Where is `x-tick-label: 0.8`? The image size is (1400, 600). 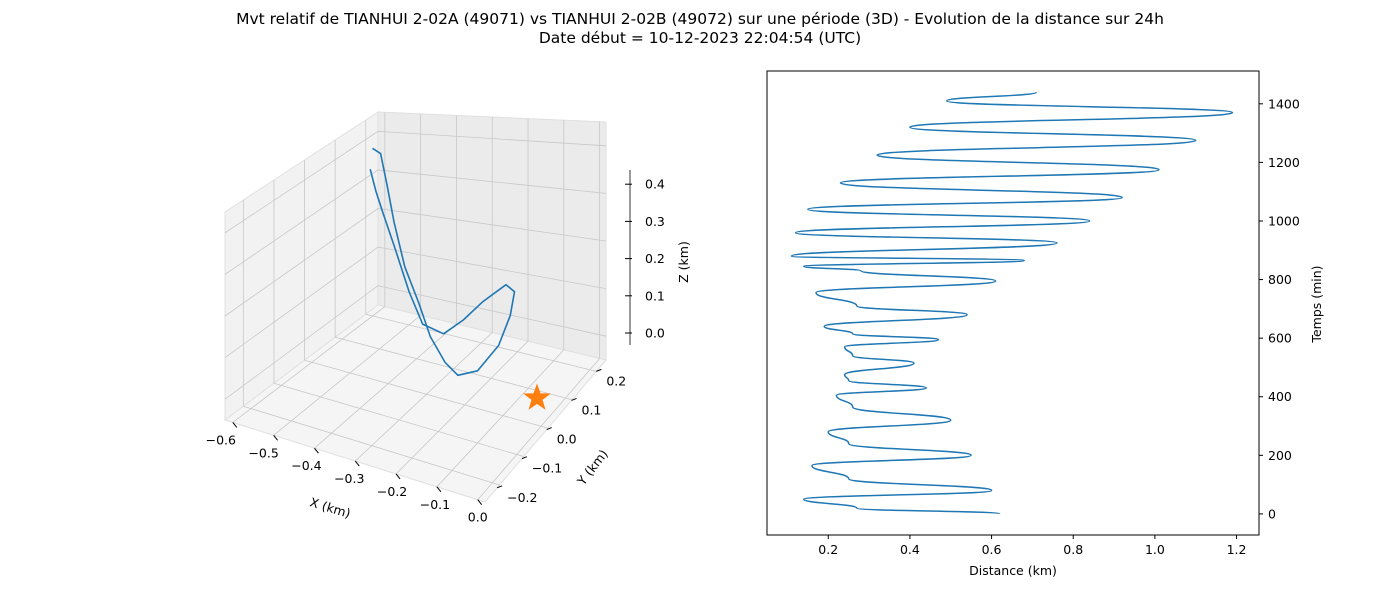
x-tick-label: 0.8 is located at coordinates (1073, 549).